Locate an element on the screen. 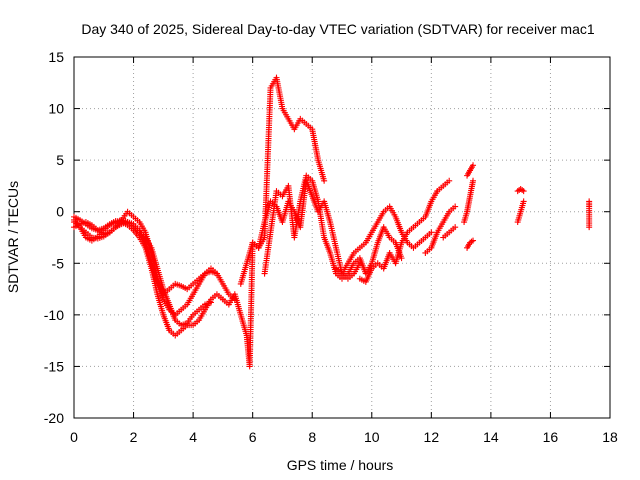  x-tick-label: 10 is located at coordinates (372, 437).